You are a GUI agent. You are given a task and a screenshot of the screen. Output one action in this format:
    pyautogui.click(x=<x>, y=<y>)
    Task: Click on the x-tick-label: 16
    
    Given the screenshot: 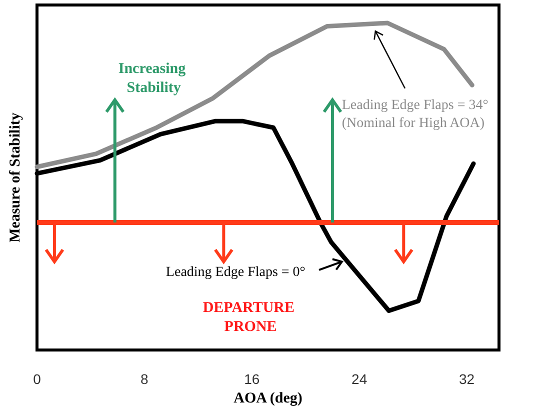 What is the action you would take?
    pyautogui.click(x=252, y=379)
    